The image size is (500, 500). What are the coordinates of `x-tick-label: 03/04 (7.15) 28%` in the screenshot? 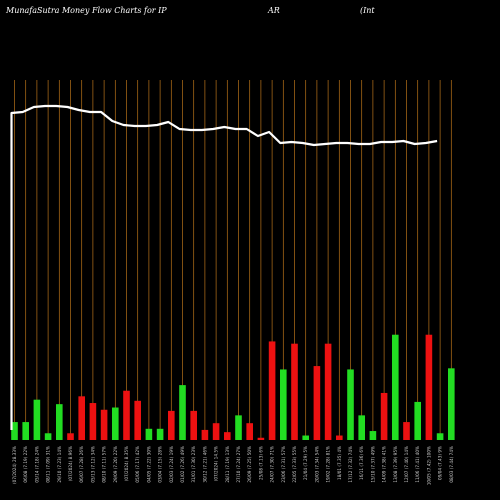 It's located at (160, 464).